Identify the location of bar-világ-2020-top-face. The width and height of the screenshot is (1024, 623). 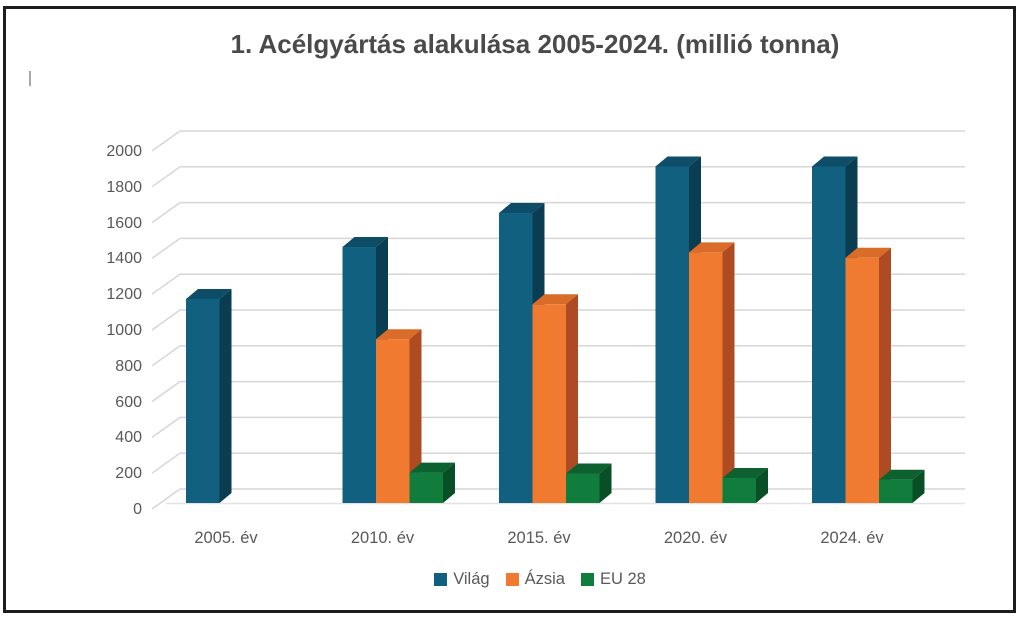
(678, 161).